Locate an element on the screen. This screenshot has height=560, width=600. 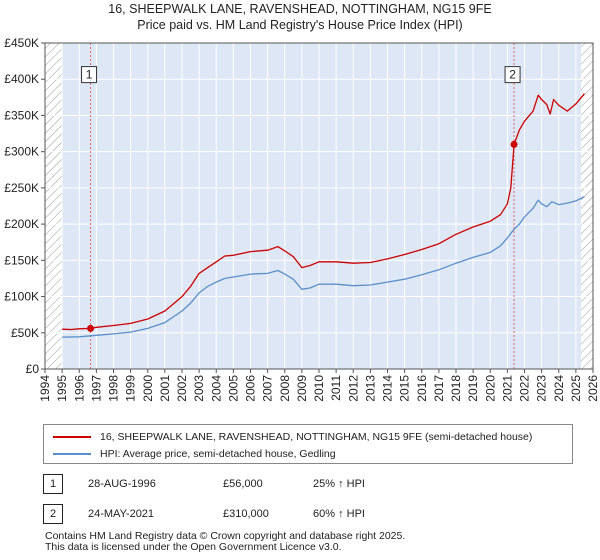
sale-label-text: 2 is located at coordinates (512, 75).